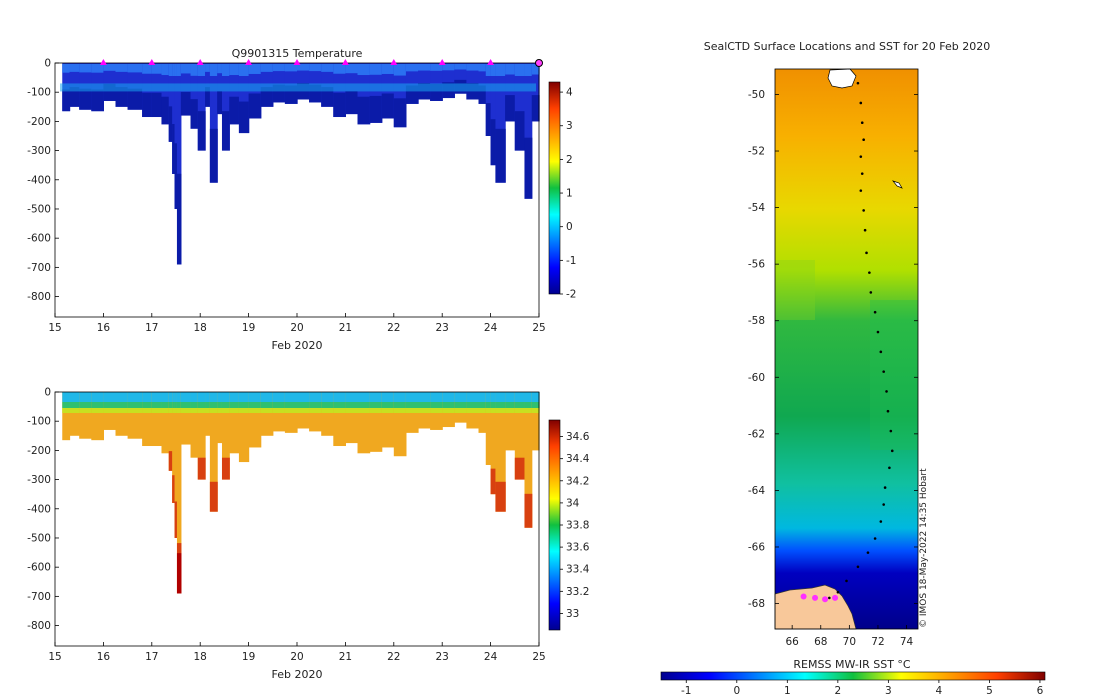 This screenshot has width=1100, height=700. I want to click on sst-colorbar-tick-label: 1, so click(787, 691).